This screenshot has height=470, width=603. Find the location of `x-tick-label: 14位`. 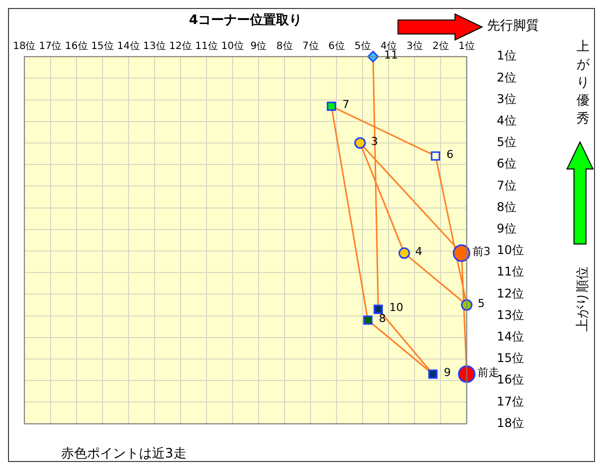

x-tick-label: 14位 is located at coordinates (128, 46).